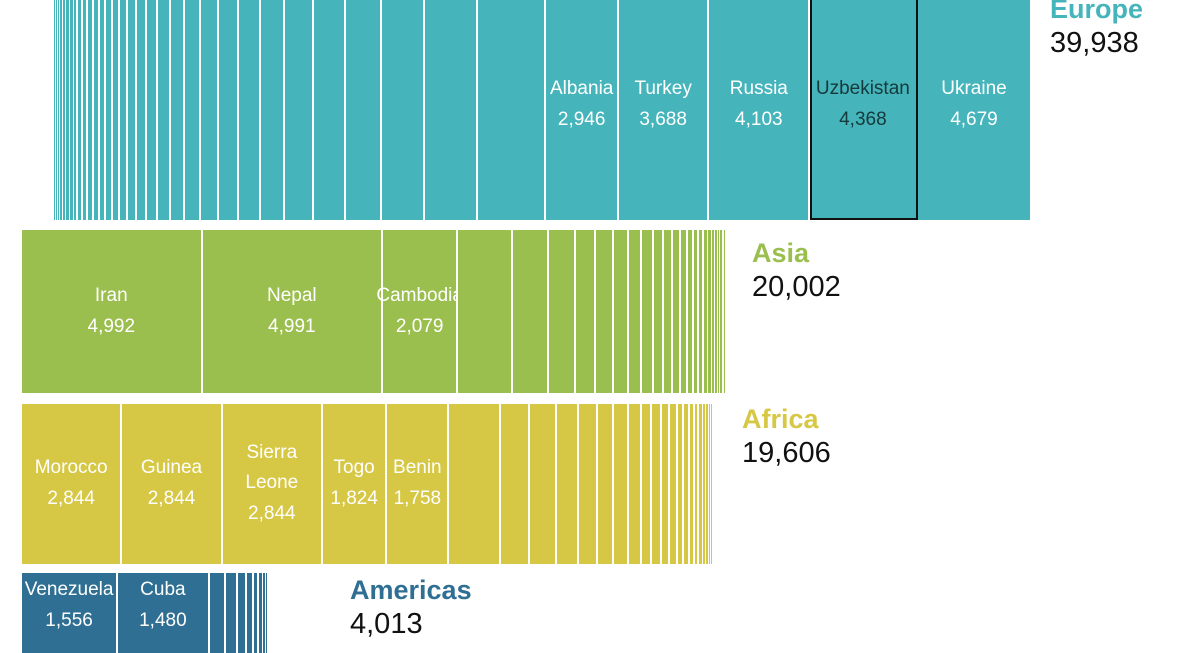 The height and width of the screenshot is (653, 1200). I want to click on group-label-africa: Africa 19,606, so click(786, 436).